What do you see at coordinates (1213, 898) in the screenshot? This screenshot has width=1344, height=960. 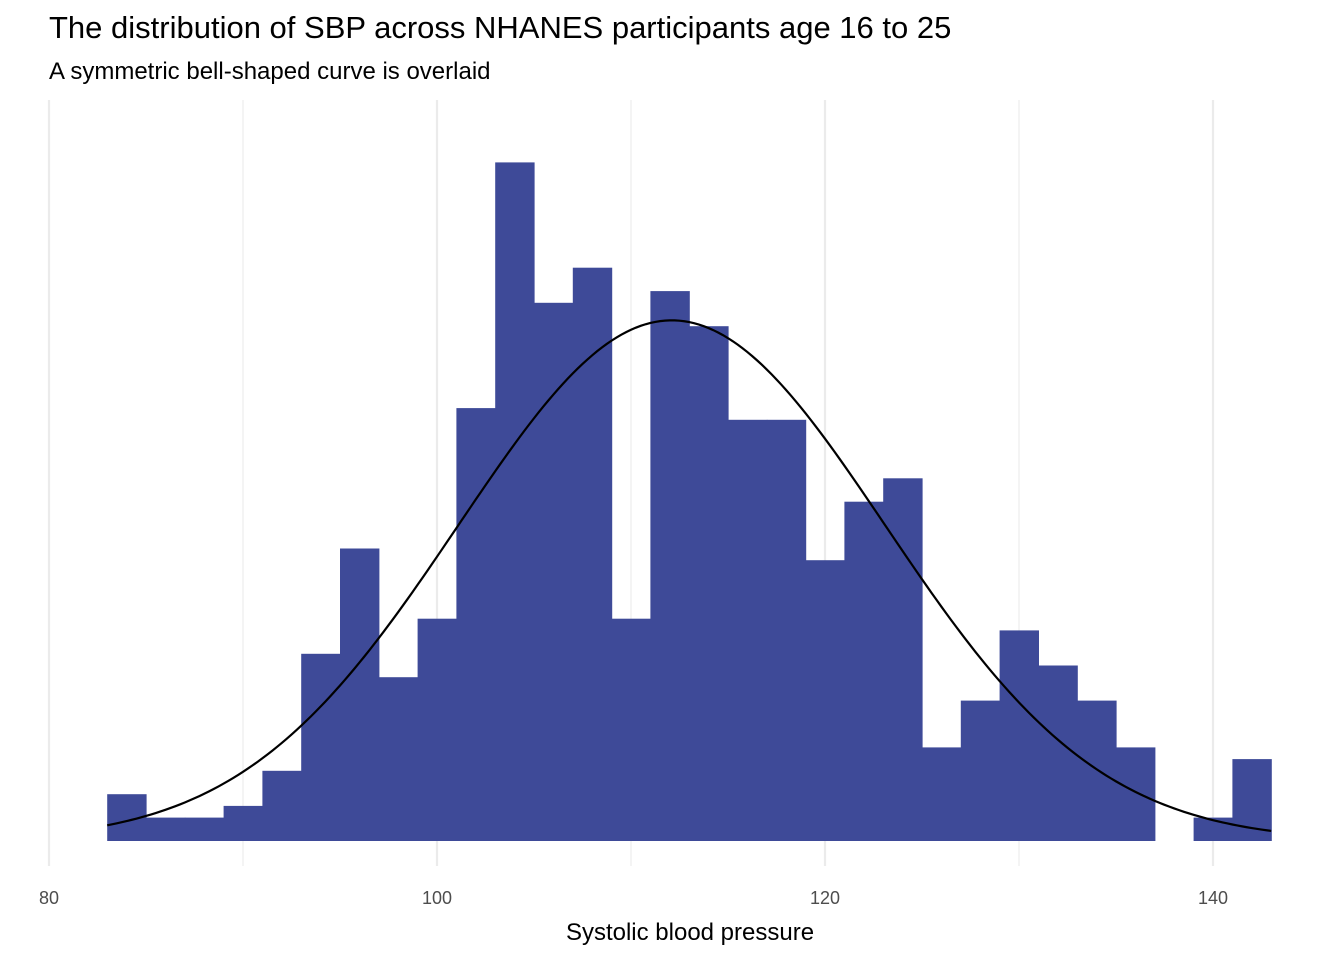 I see `x-tick-label: 140` at bounding box center [1213, 898].